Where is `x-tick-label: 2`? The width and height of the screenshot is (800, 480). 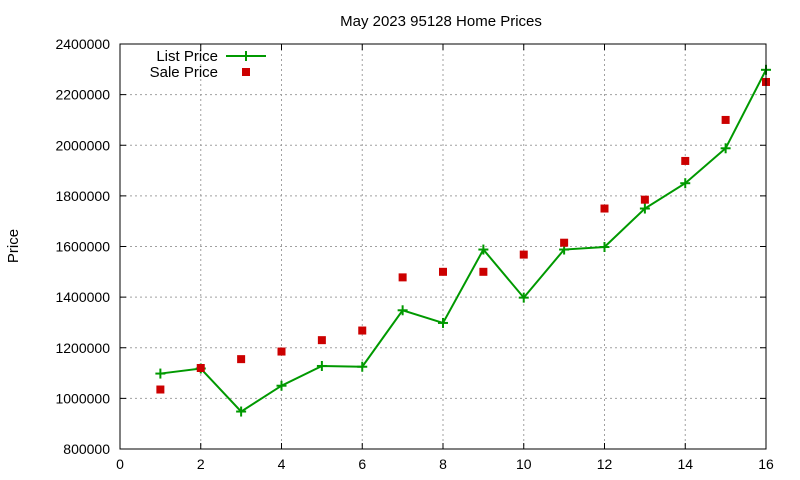
x-tick-label: 2 is located at coordinates (201, 464).